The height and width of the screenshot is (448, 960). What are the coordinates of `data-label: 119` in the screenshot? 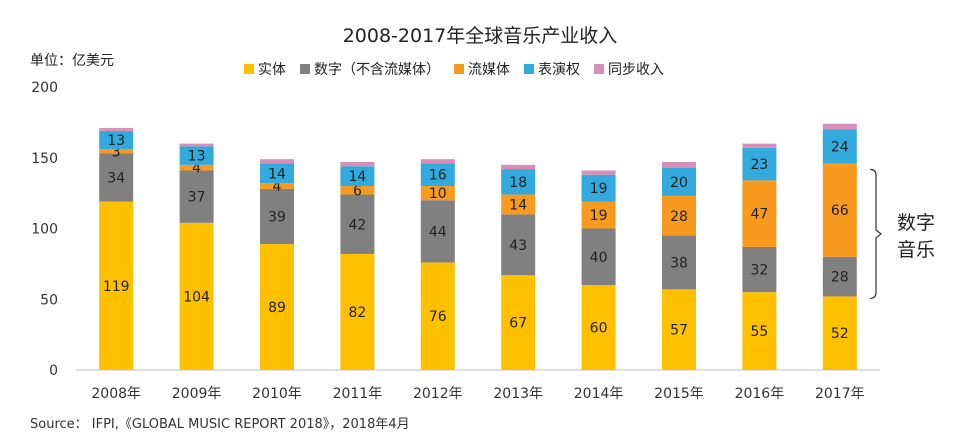 It's located at (116, 287).